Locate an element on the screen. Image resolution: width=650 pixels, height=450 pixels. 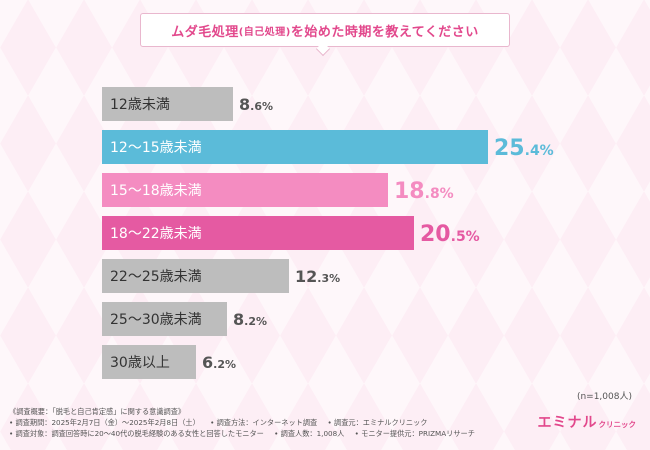
survey-period: • 調査期間：2025年2月7日（金）〜2025年2月8日（土） is located at coordinates (104, 422).